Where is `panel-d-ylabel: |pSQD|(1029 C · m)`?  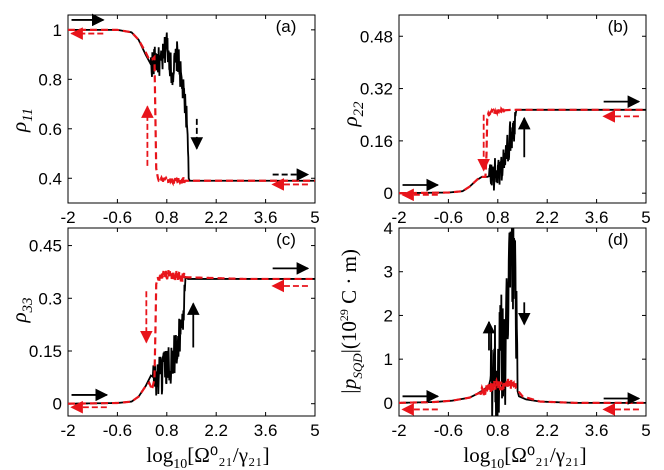
panel-d-ylabel: |pSQD|(1029 C · m) is located at coordinates (351, 322).